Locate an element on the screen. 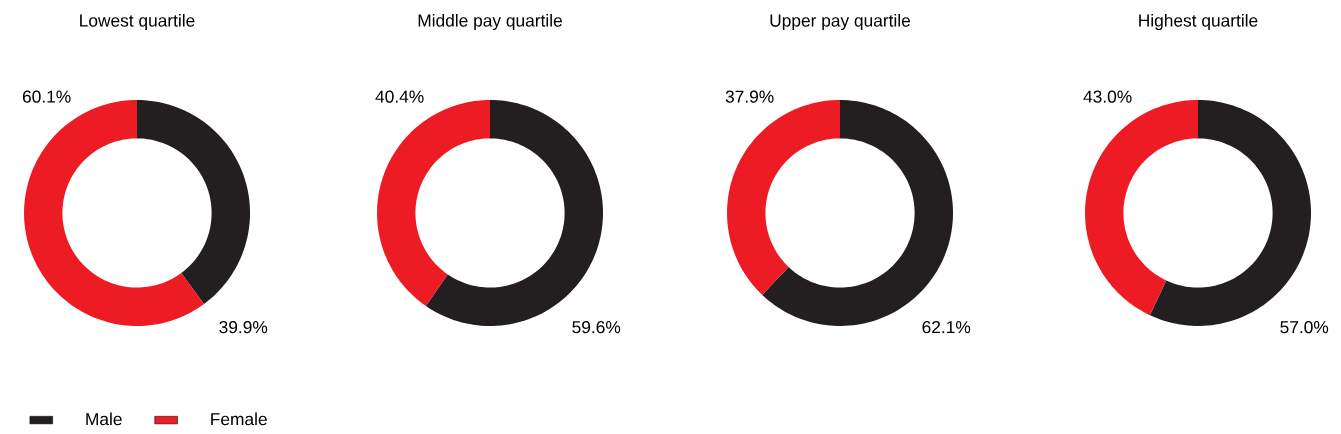 Image resolution: width=1341 pixels, height=434 pixels. chart-title: Lowest quartile is located at coordinates (137, 22).